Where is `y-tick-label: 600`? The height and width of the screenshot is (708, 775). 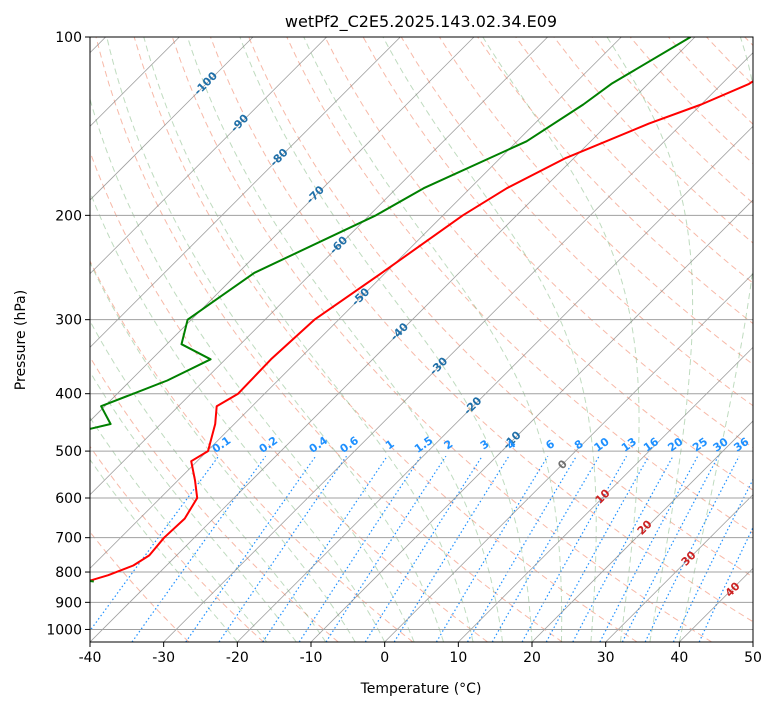 y-tick-label: 600 is located at coordinates (68, 499).